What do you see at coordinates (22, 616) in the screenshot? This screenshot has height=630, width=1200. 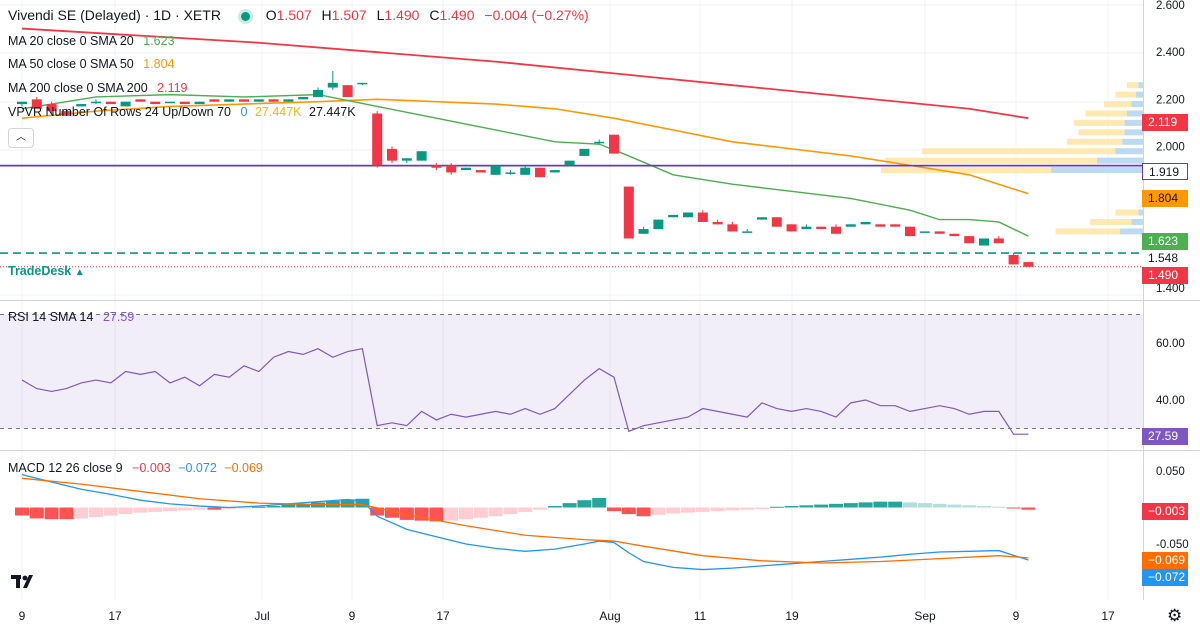 I see `x-tick-0: 9` at bounding box center [22, 616].